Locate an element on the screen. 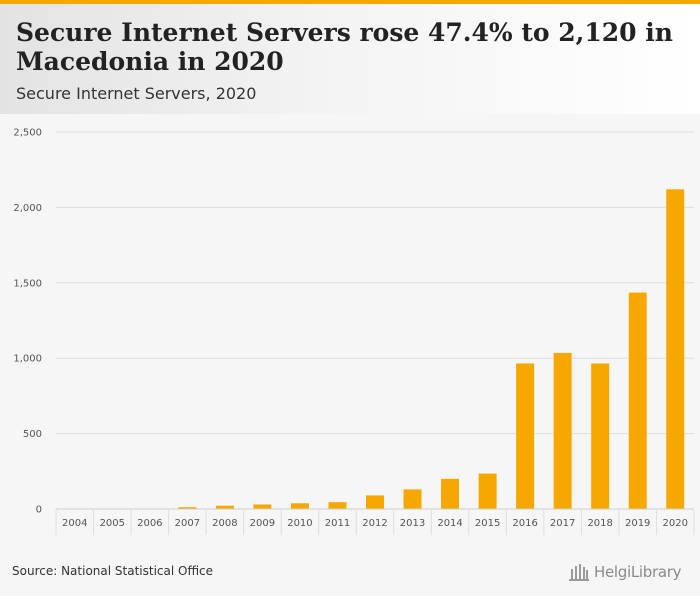 The height and width of the screenshot is (596, 700). bar-2018 is located at coordinates (600, 436).